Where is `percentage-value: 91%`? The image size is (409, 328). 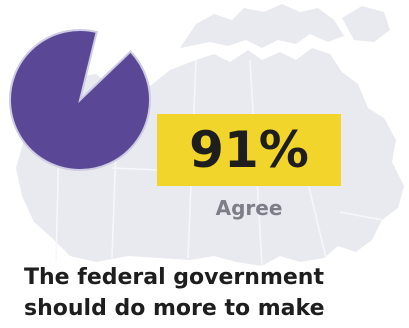
percentage-value: 91% is located at coordinates (249, 150).